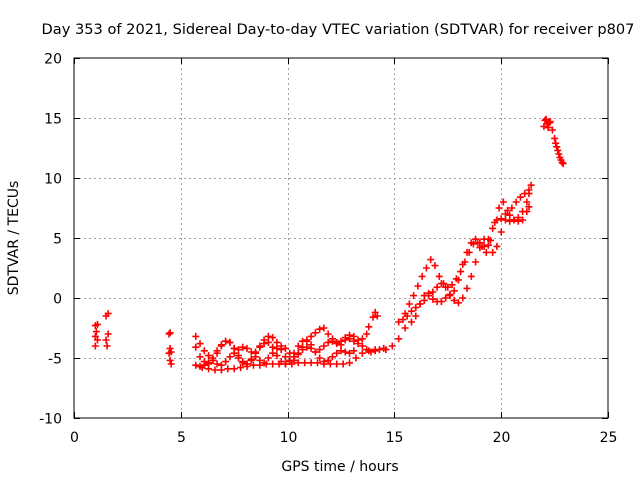 This screenshot has width=640, height=480. What do you see at coordinates (395, 438) in the screenshot?
I see `x-tick-label: 15` at bounding box center [395, 438].